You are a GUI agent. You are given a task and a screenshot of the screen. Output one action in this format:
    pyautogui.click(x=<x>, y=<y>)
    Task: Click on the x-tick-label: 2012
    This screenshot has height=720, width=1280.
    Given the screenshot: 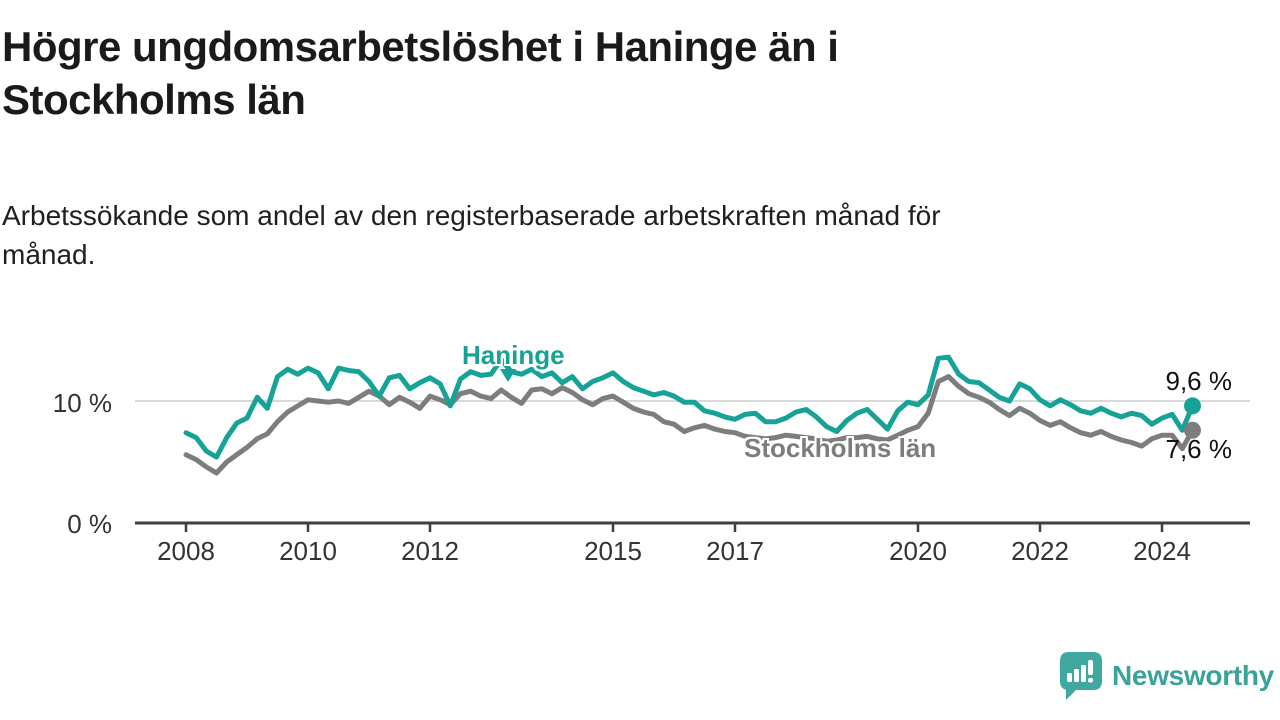 What is the action you would take?
    pyautogui.click(x=430, y=551)
    